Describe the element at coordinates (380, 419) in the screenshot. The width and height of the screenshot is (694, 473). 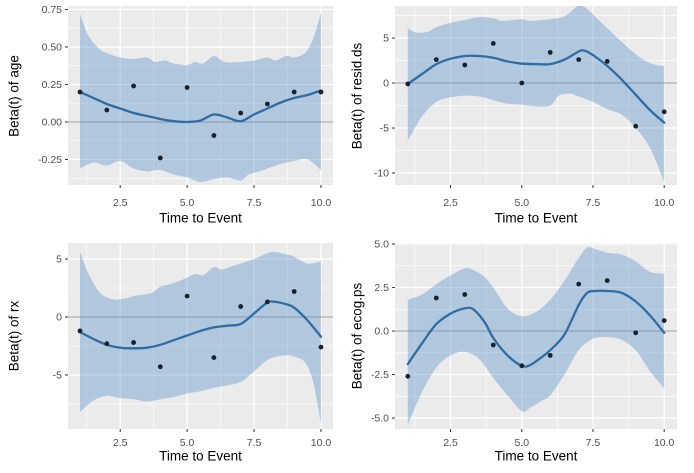
I see `y-tick-label: -5.0` at that location.